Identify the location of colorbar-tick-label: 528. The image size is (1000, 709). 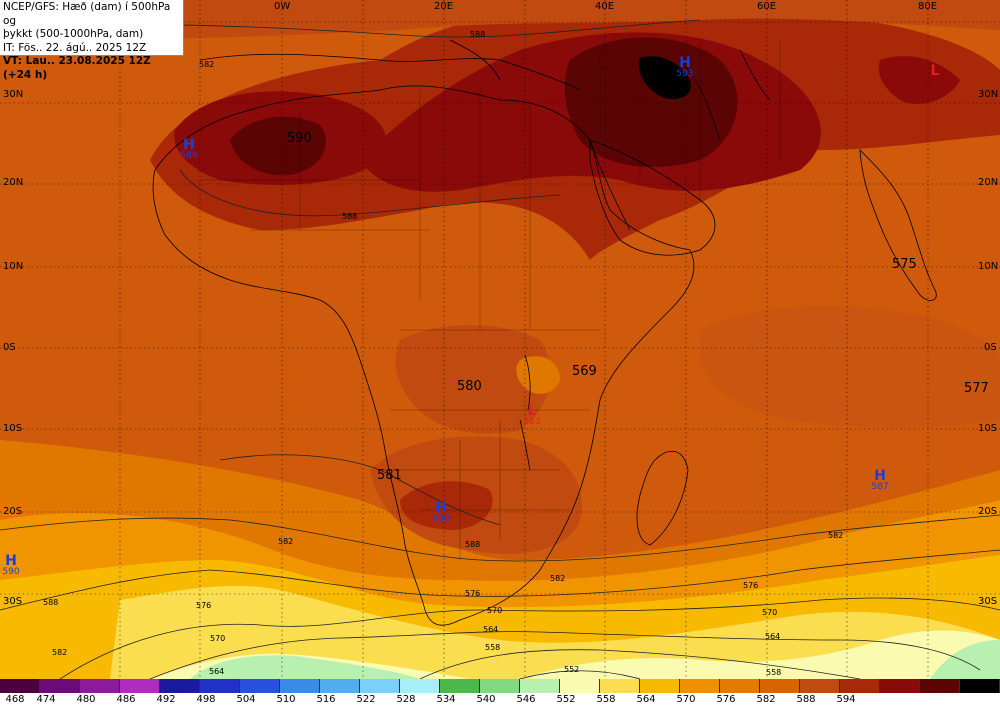
(406, 699).